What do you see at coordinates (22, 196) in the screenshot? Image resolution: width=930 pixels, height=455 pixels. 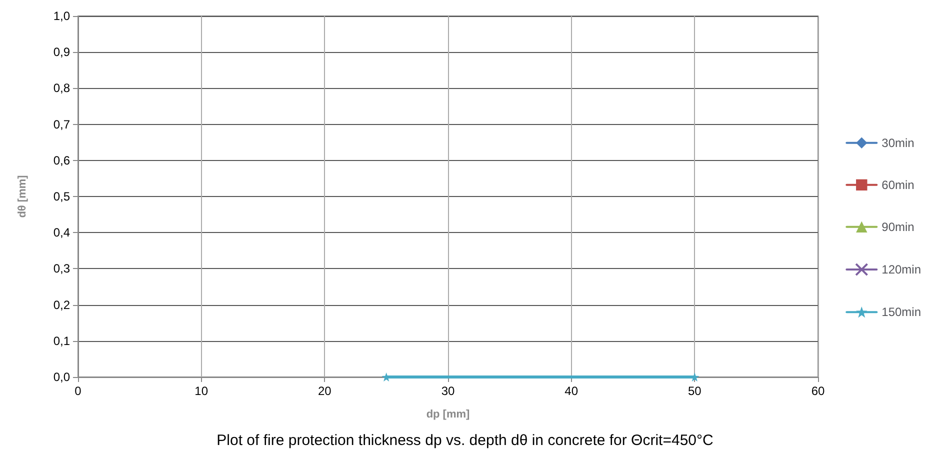 I see `y-axis-title: dθ [mm]` at bounding box center [22, 196].